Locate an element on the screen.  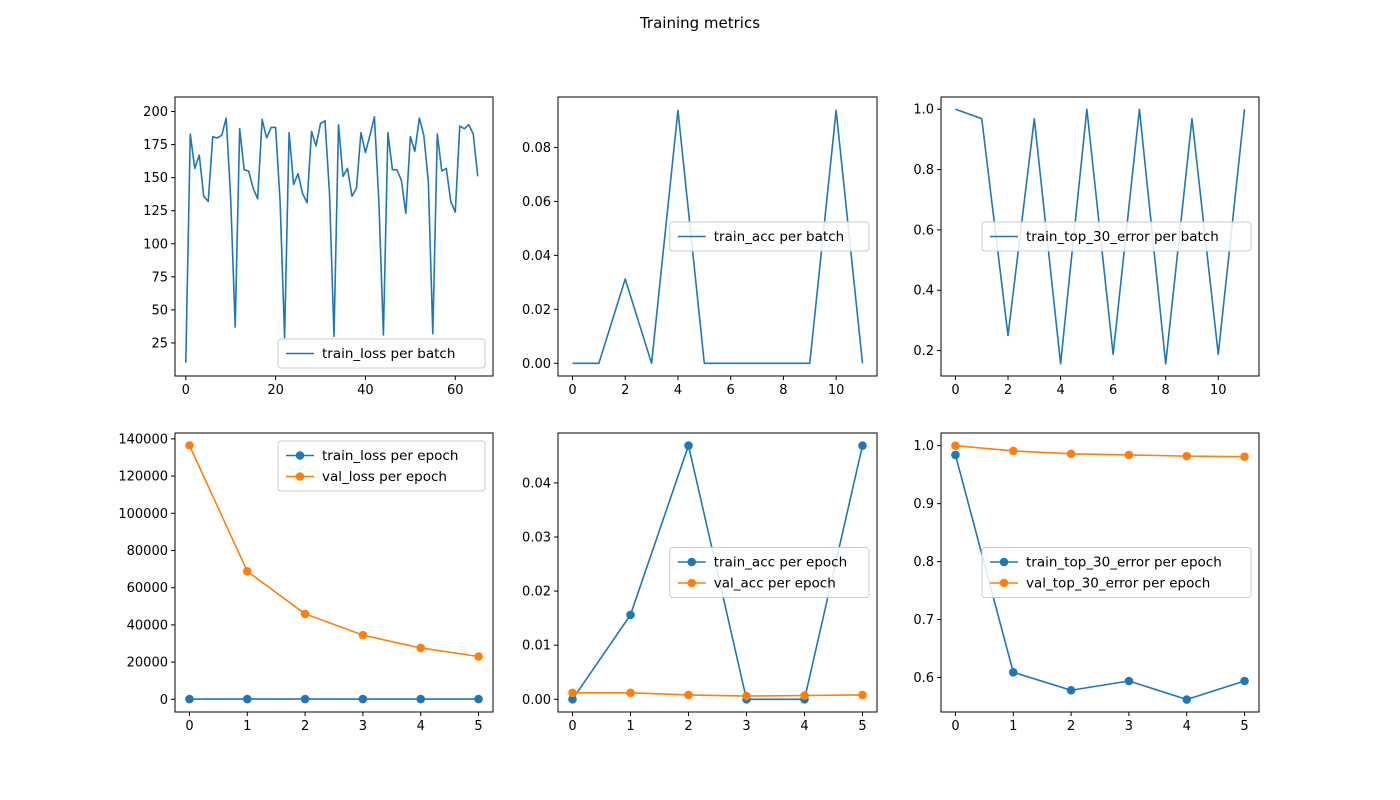
y-tick-label: 80000 is located at coordinates (147, 551).